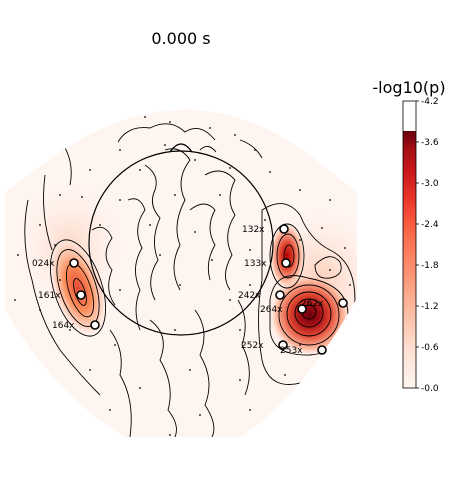 This screenshot has height=490, width=450. Describe the element at coordinates (430, 184) in the screenshot. I see `colorbar-tick-label: -3.0` at that location.